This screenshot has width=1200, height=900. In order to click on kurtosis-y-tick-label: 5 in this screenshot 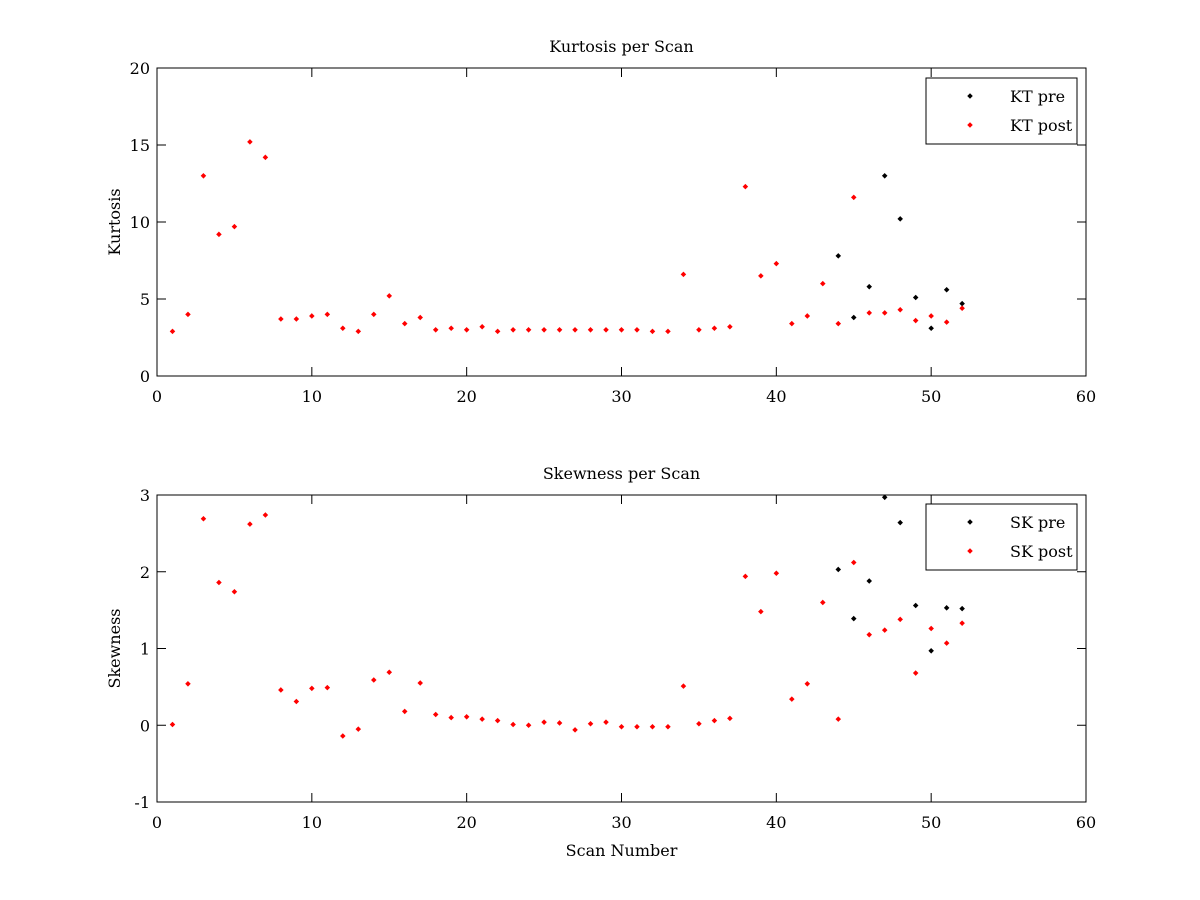, I will do `click(145, 299)`.